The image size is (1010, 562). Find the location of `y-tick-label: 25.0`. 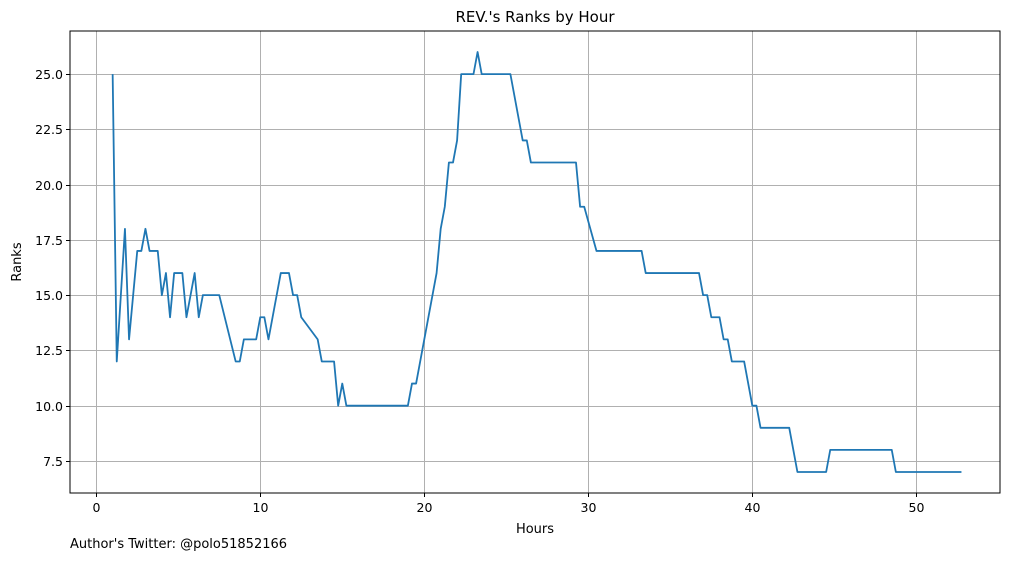

y-tick-label: 25.0 is located at coordinates (49, 74).